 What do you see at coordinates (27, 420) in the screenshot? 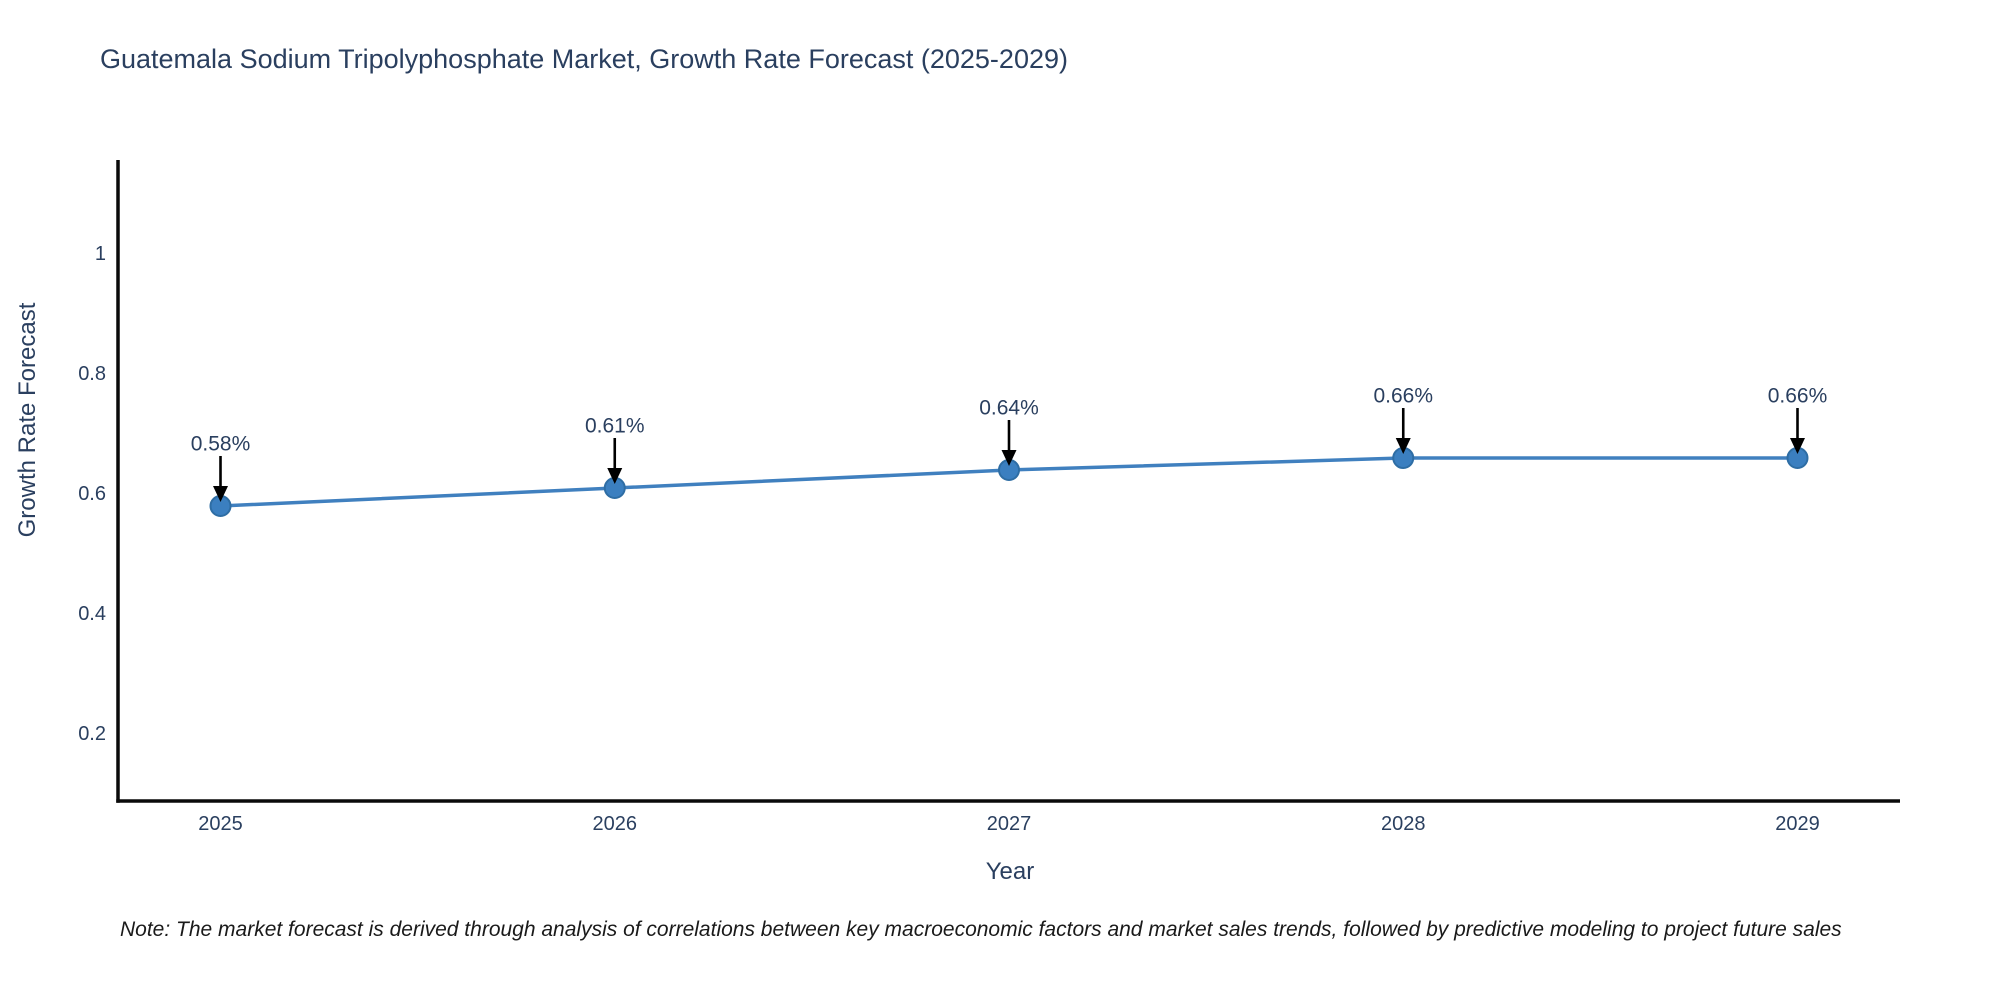
I see `y-axis-title: Growth Rate Forecast` at bounding box center [27, 420].